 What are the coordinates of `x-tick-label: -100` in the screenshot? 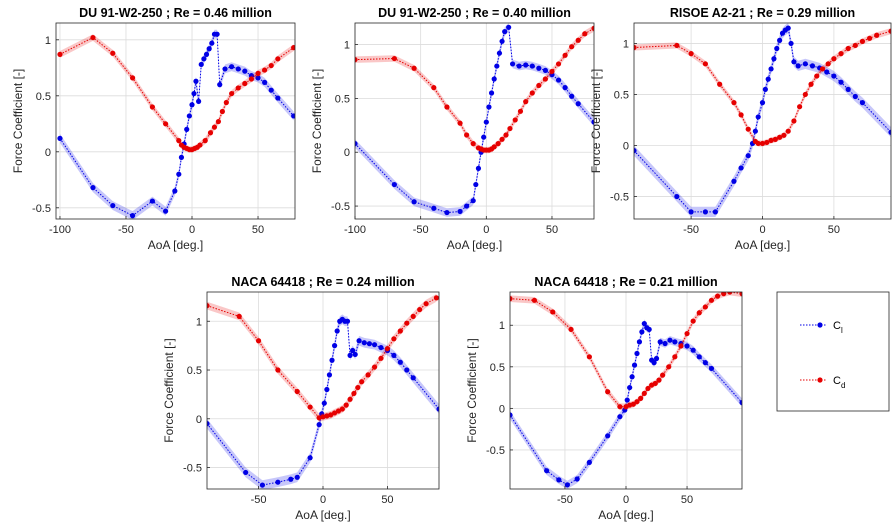 It's located at (355, 230).